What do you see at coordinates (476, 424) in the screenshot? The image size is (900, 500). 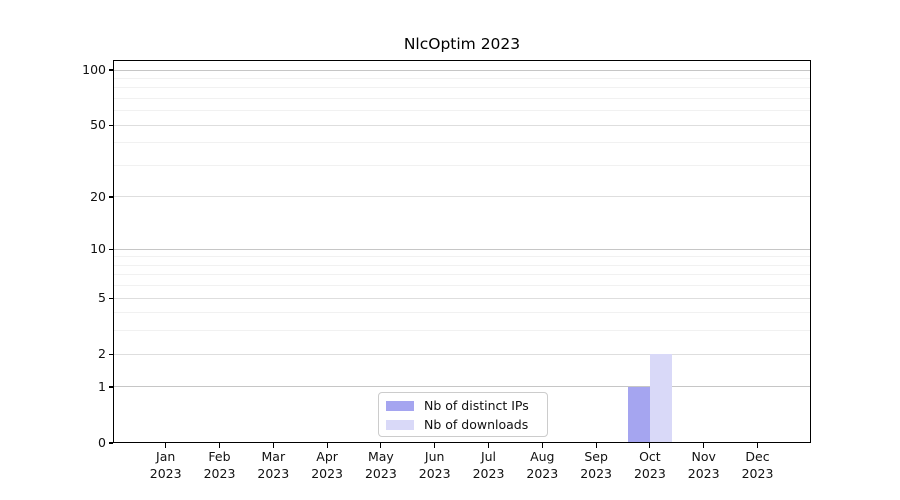 I see `legend-label: Nb of downloads` at bounding box center [476, 424].